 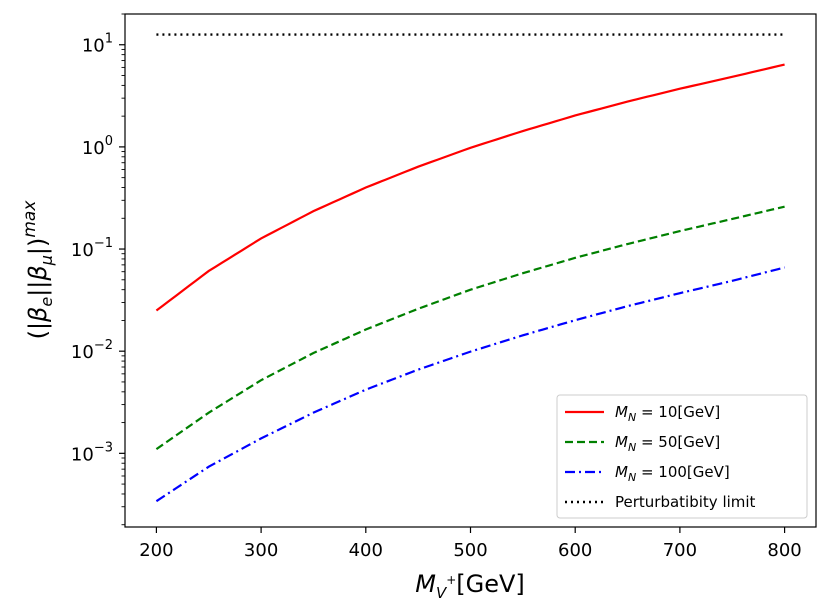 What do you see at coordinates (98, 269) in the screenshot?
I see `y-axis-ticks: 10⁻³ 10⁻² 10⁻¹ 10⁰ 10¹` at bounding box center [98, 269].